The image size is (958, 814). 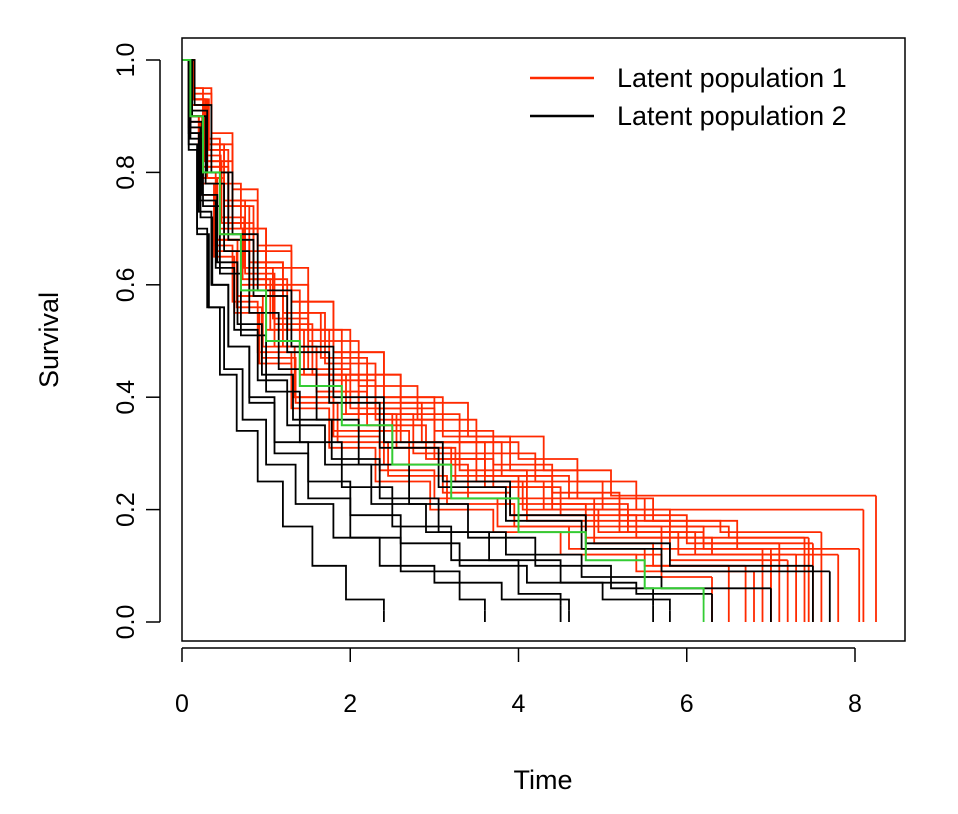 I want to click on x-axis: 0 2 4 6 8, so click(x=518, y=682).